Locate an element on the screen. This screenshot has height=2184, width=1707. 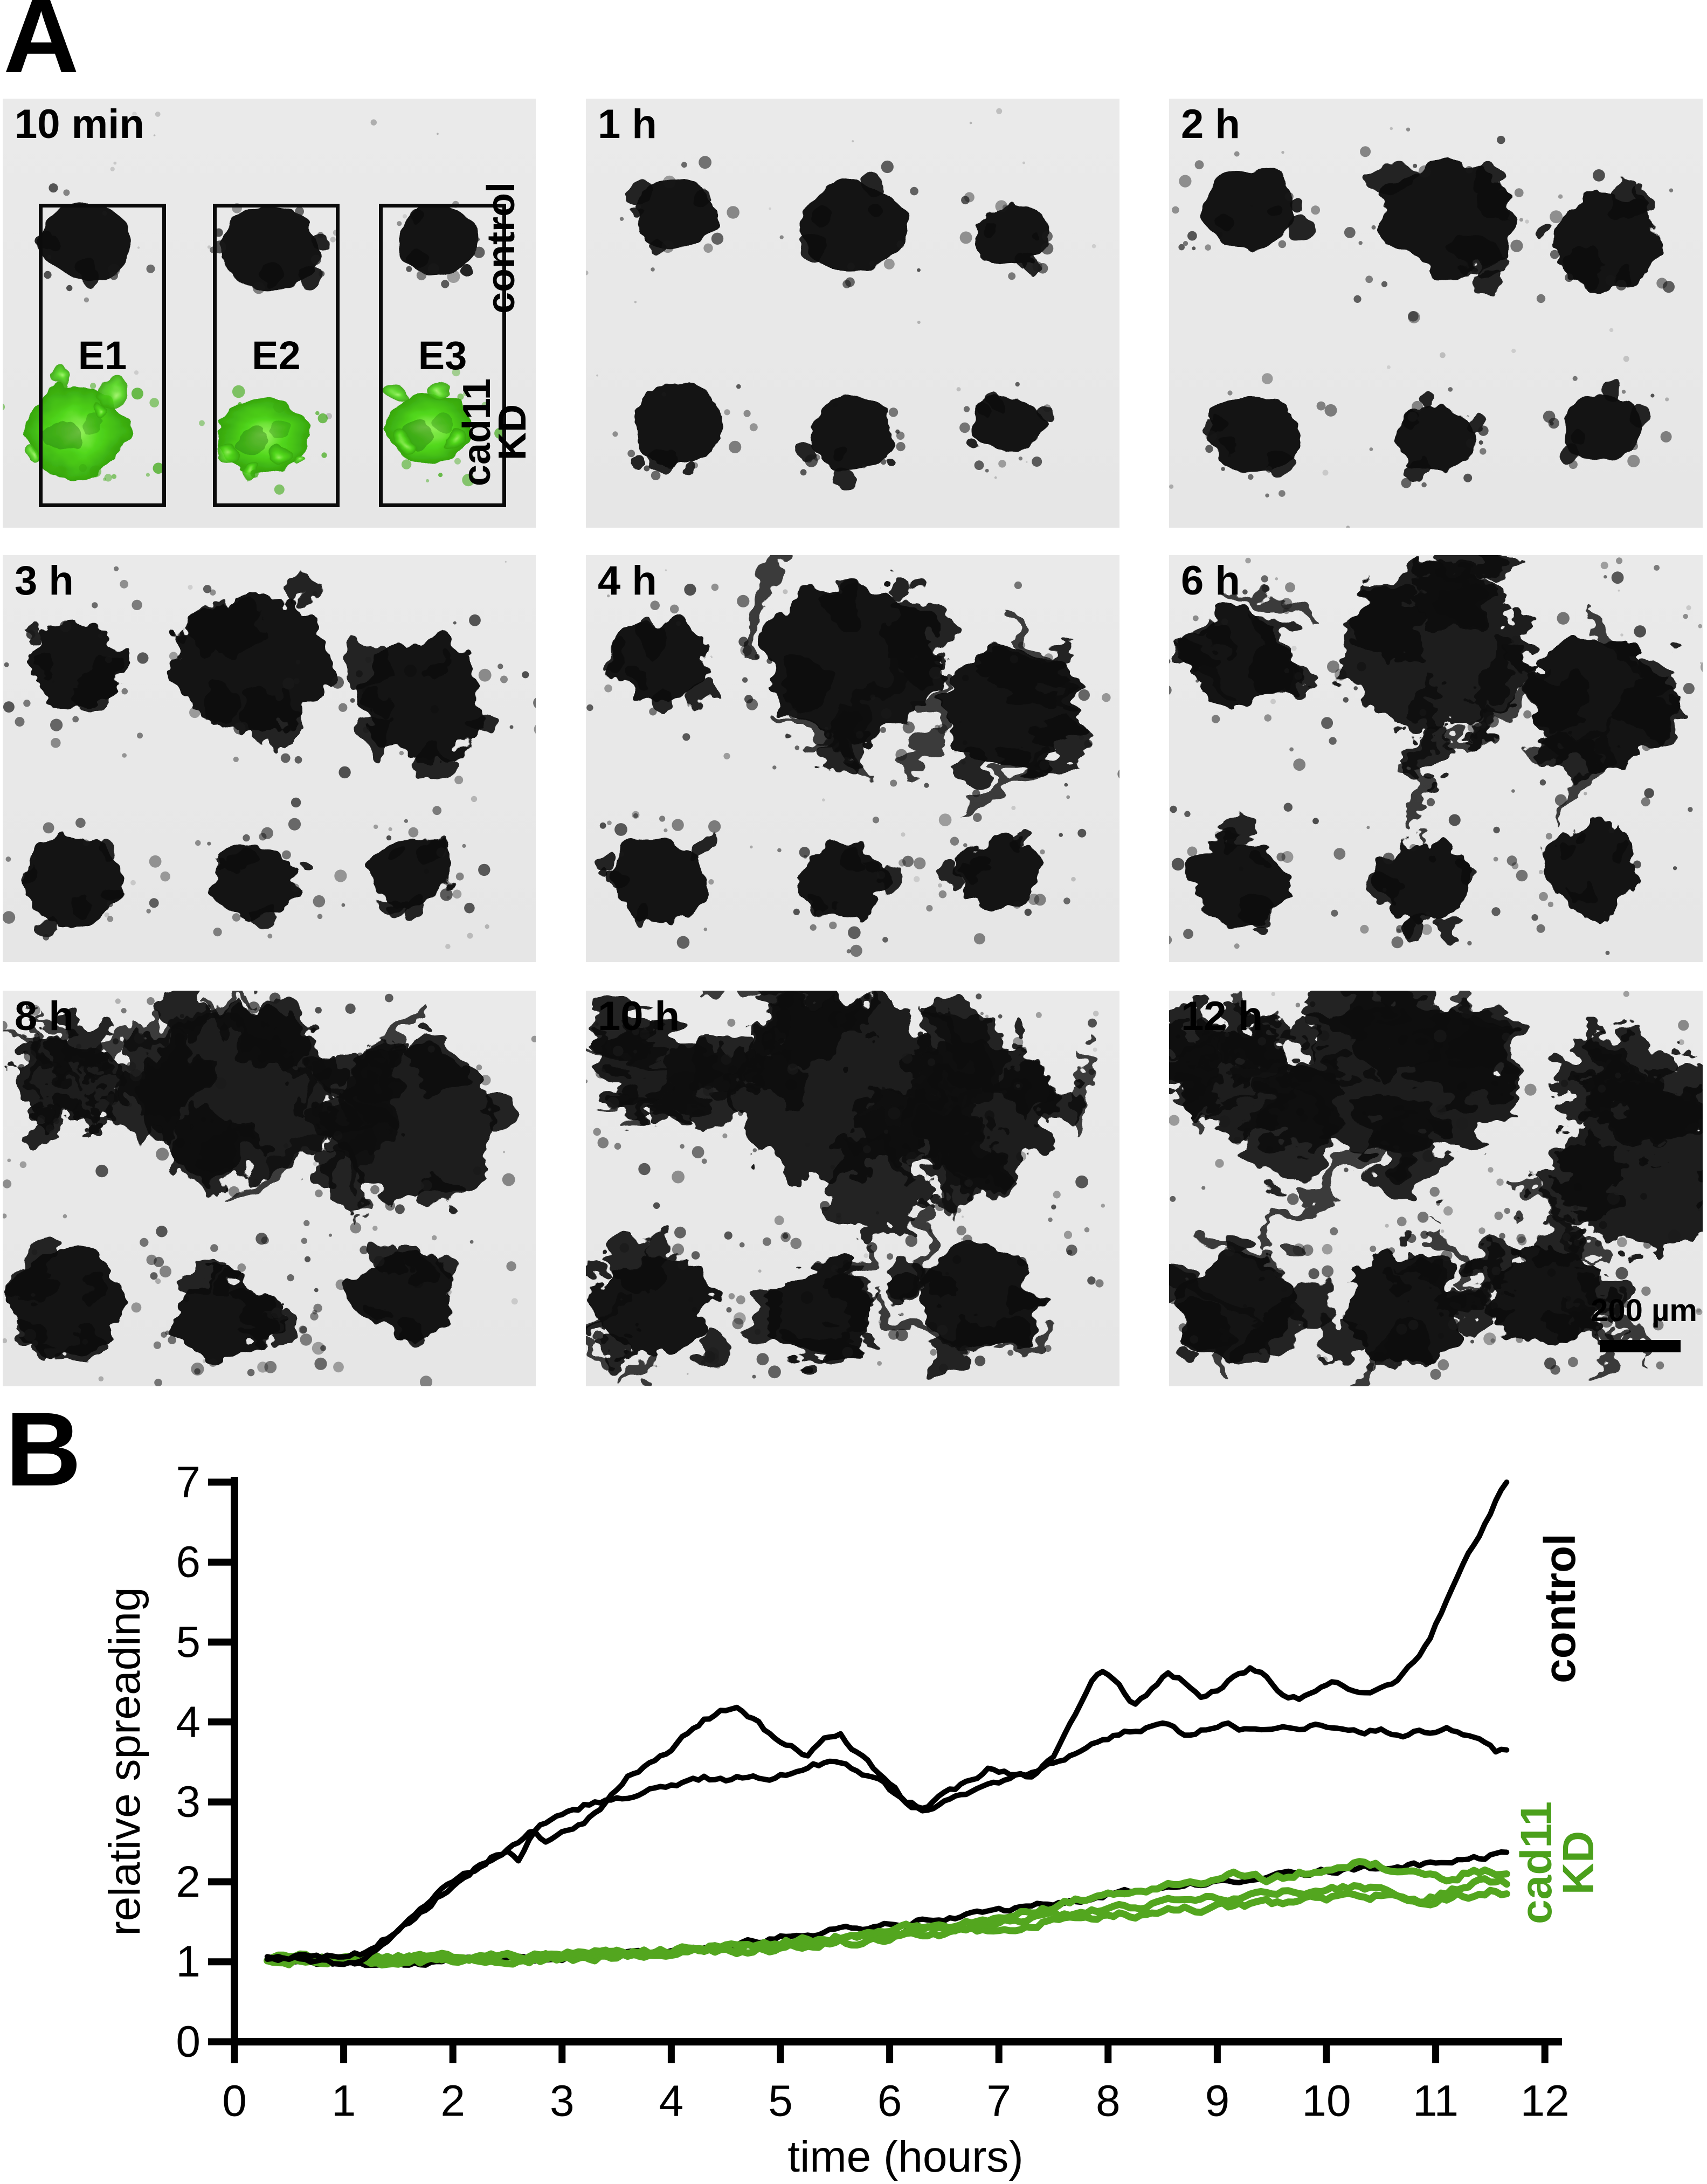
micrograph-tile-3h: 3 h is located at coordinates (269, 758).